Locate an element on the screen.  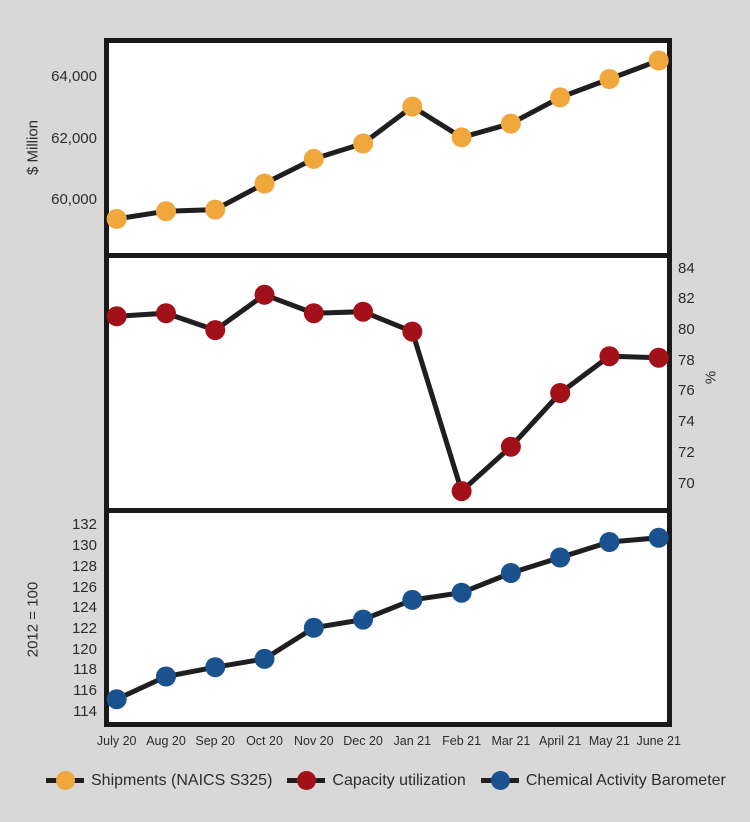
legend-marker-capacity-utilization is located at coordinates (306, 780).